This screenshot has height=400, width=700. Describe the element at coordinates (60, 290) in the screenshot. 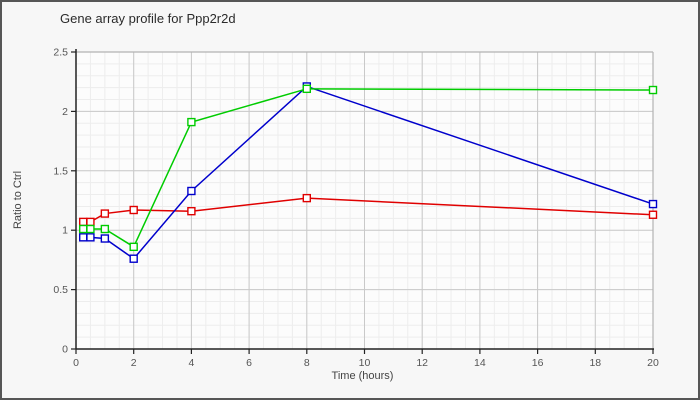

I see `y-tick-label: 0.5` at that location.